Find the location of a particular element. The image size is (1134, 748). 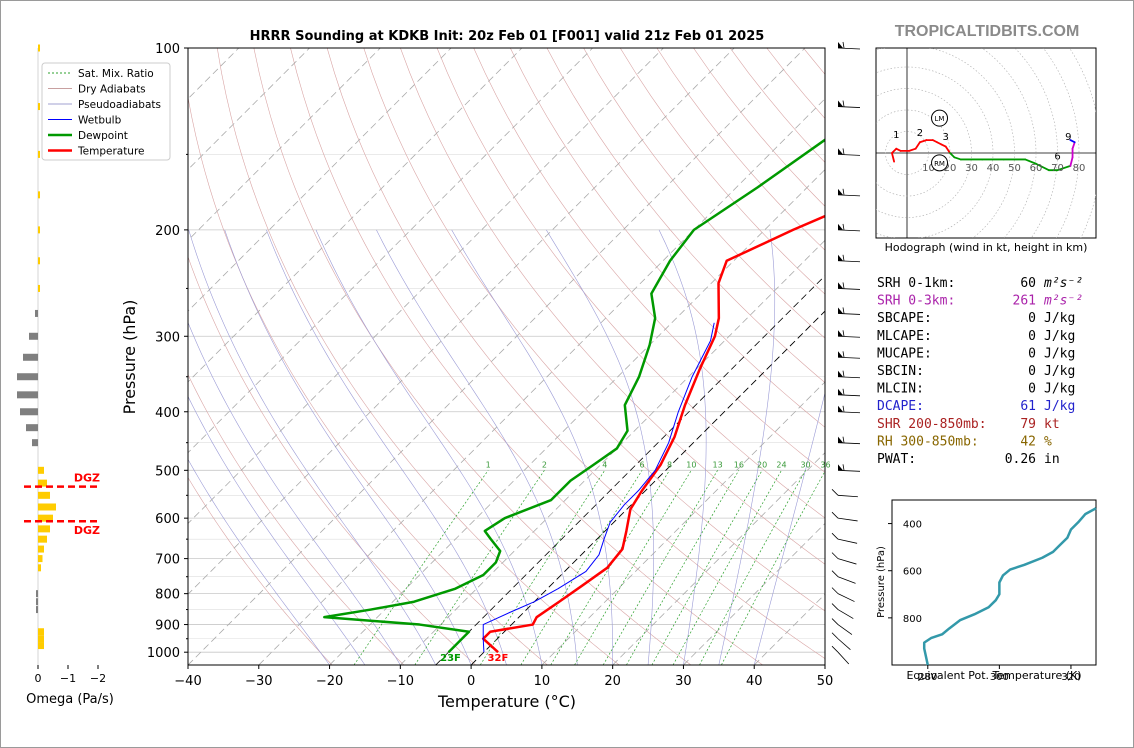

mixing-ratio-label: 4 is located at coordinates (604, 464).